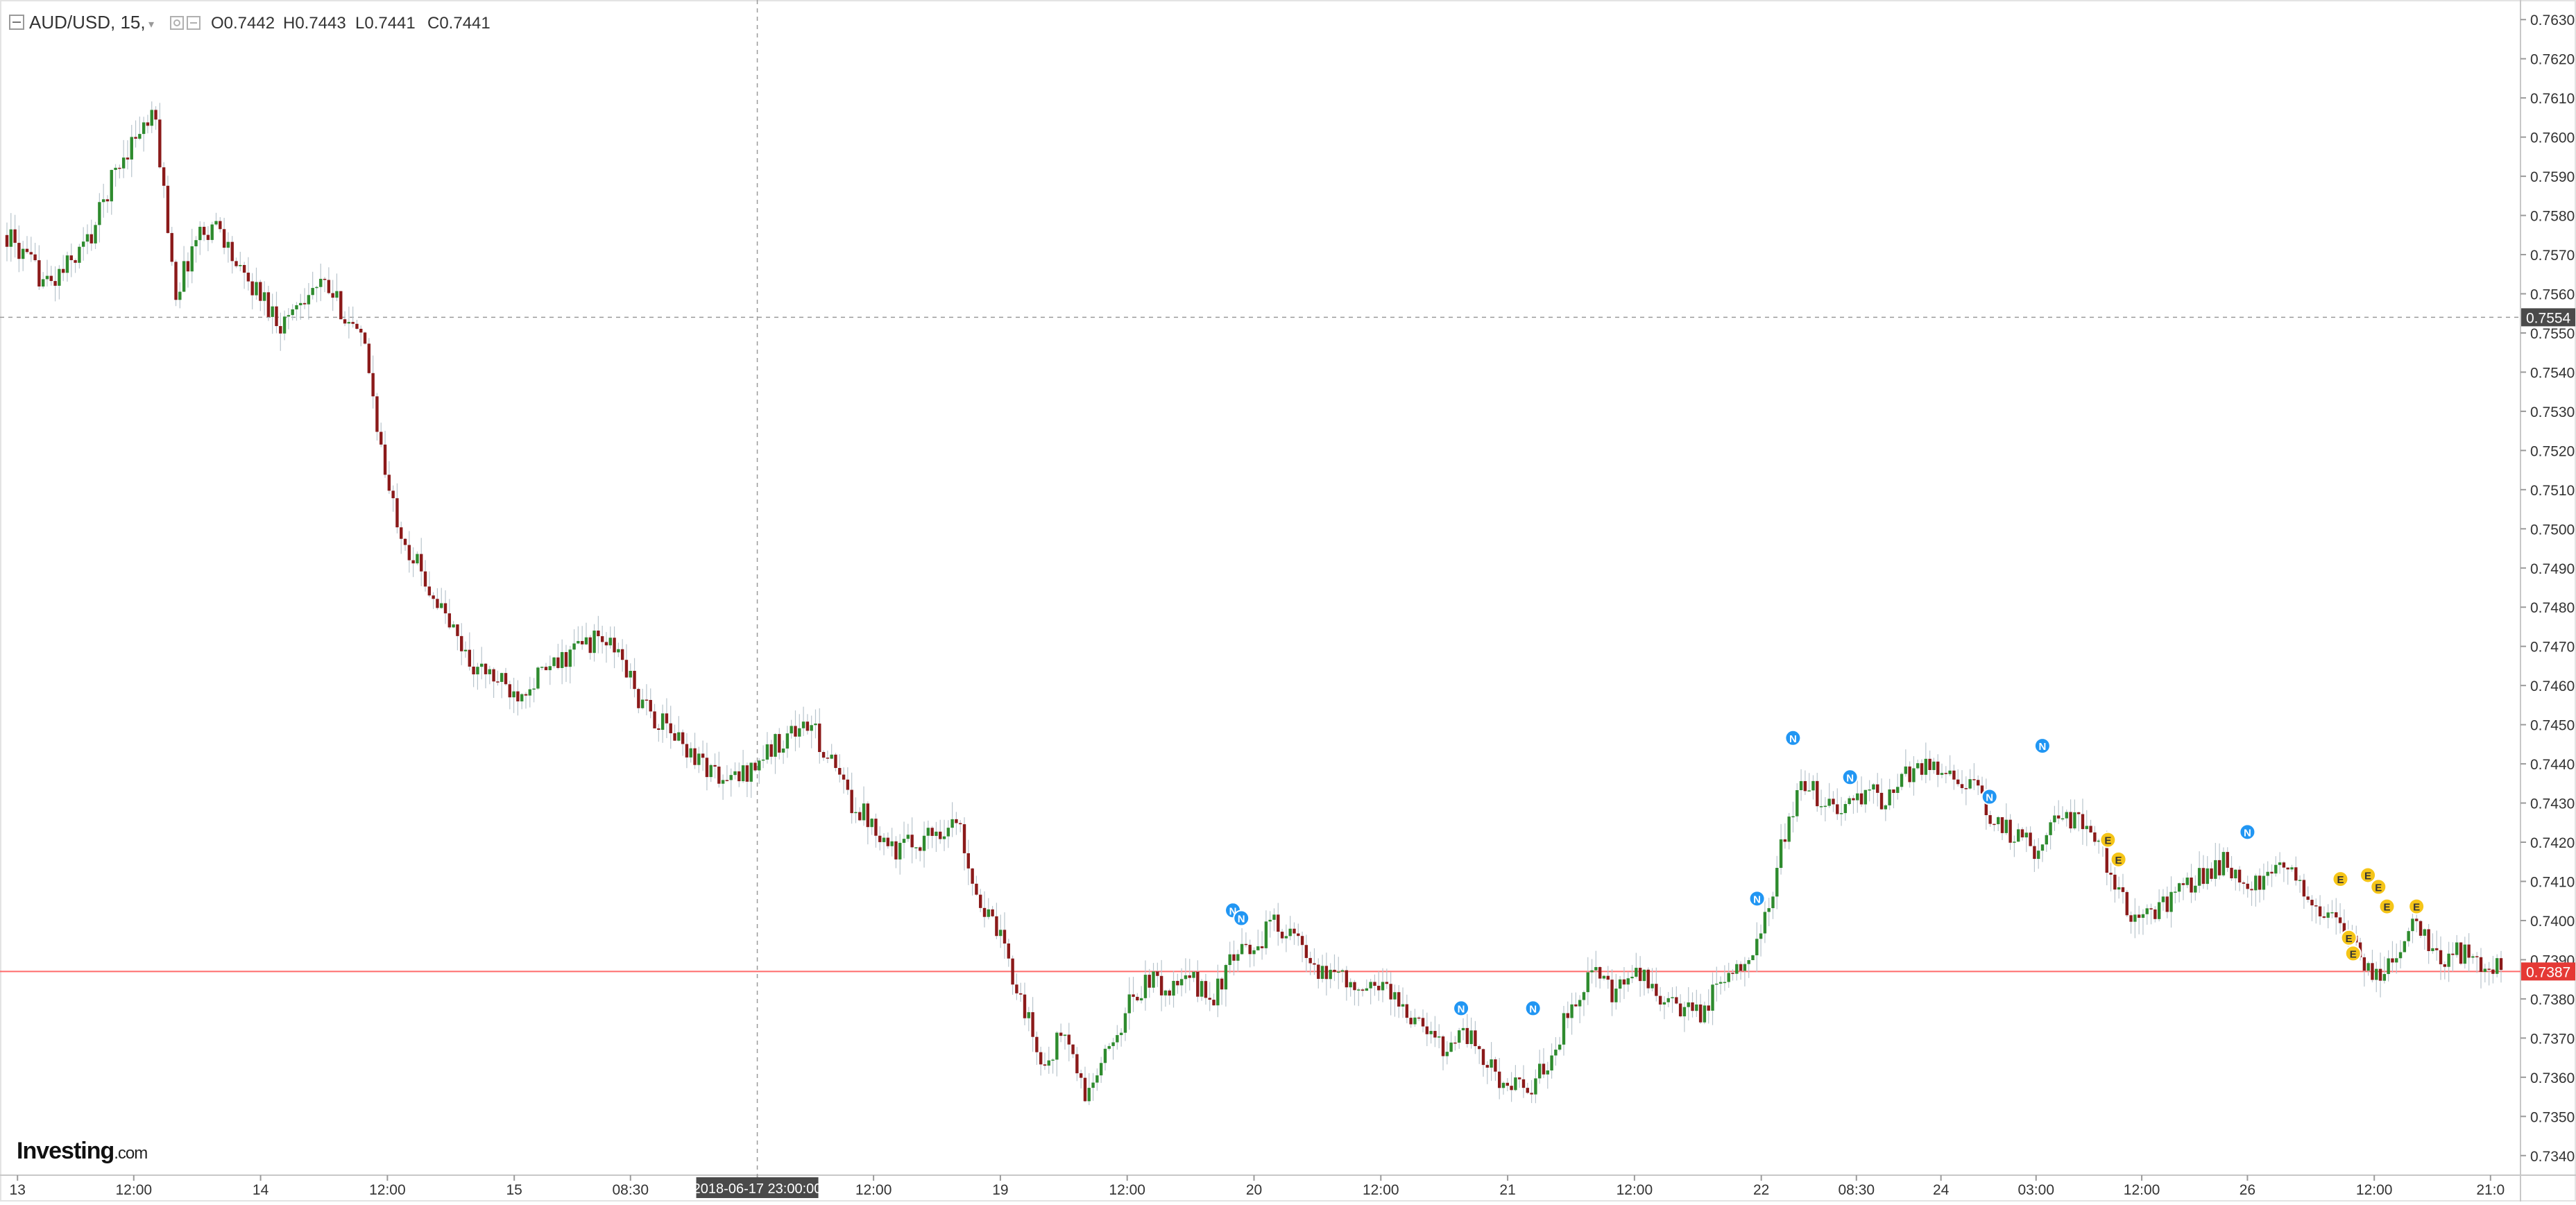 The height and width of the screenshot is (1205, 2576). Describe the element at coordinates (2552, 20) in the screenshot. I see `price-tick-label: 0.7630` at that location.